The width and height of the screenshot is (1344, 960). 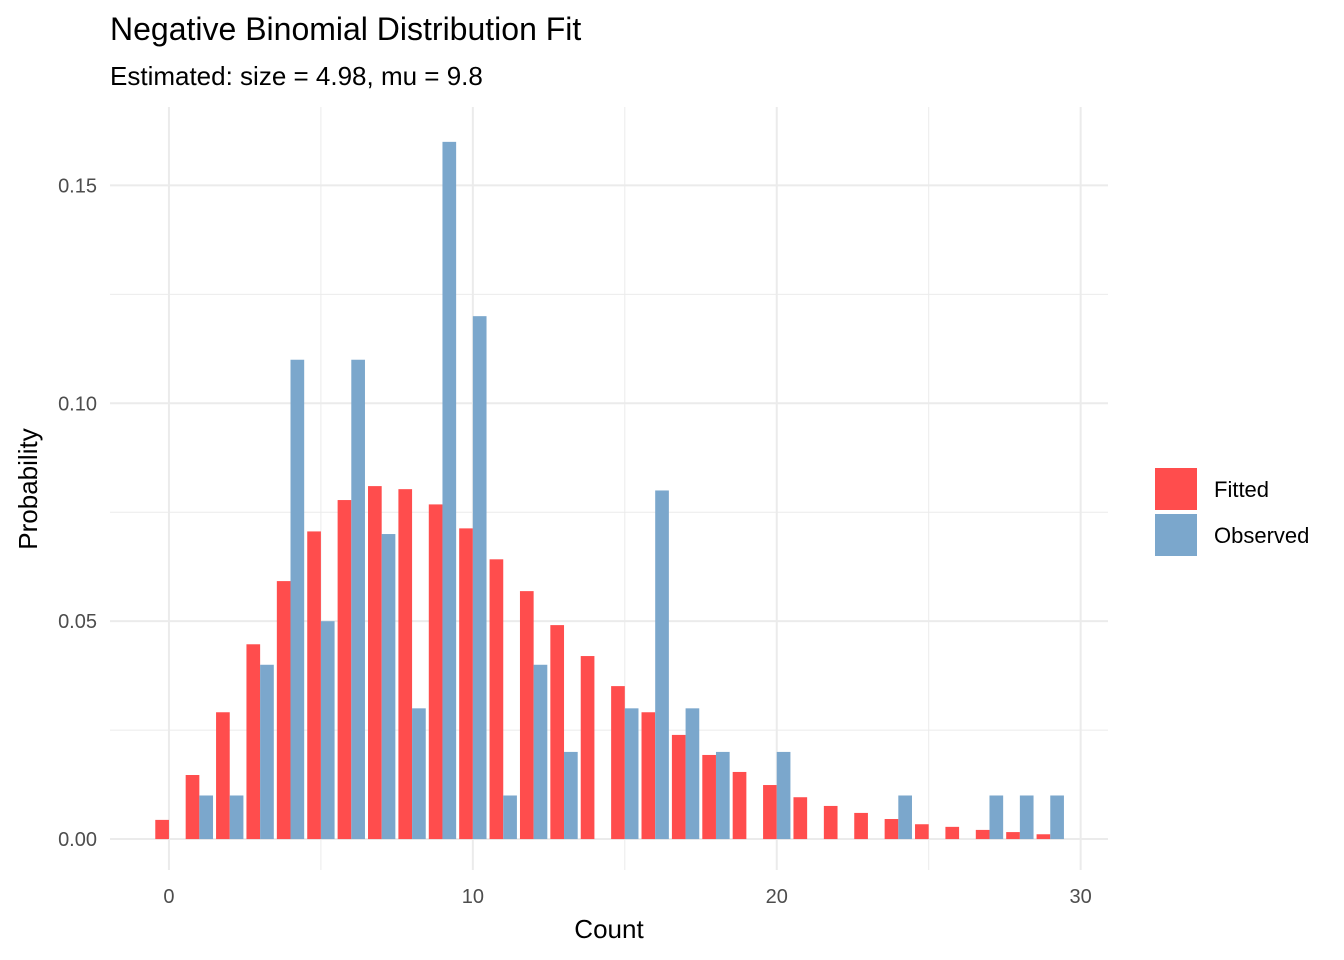 I want to click on legend-key-fitted, so click(x=1176, y=489).